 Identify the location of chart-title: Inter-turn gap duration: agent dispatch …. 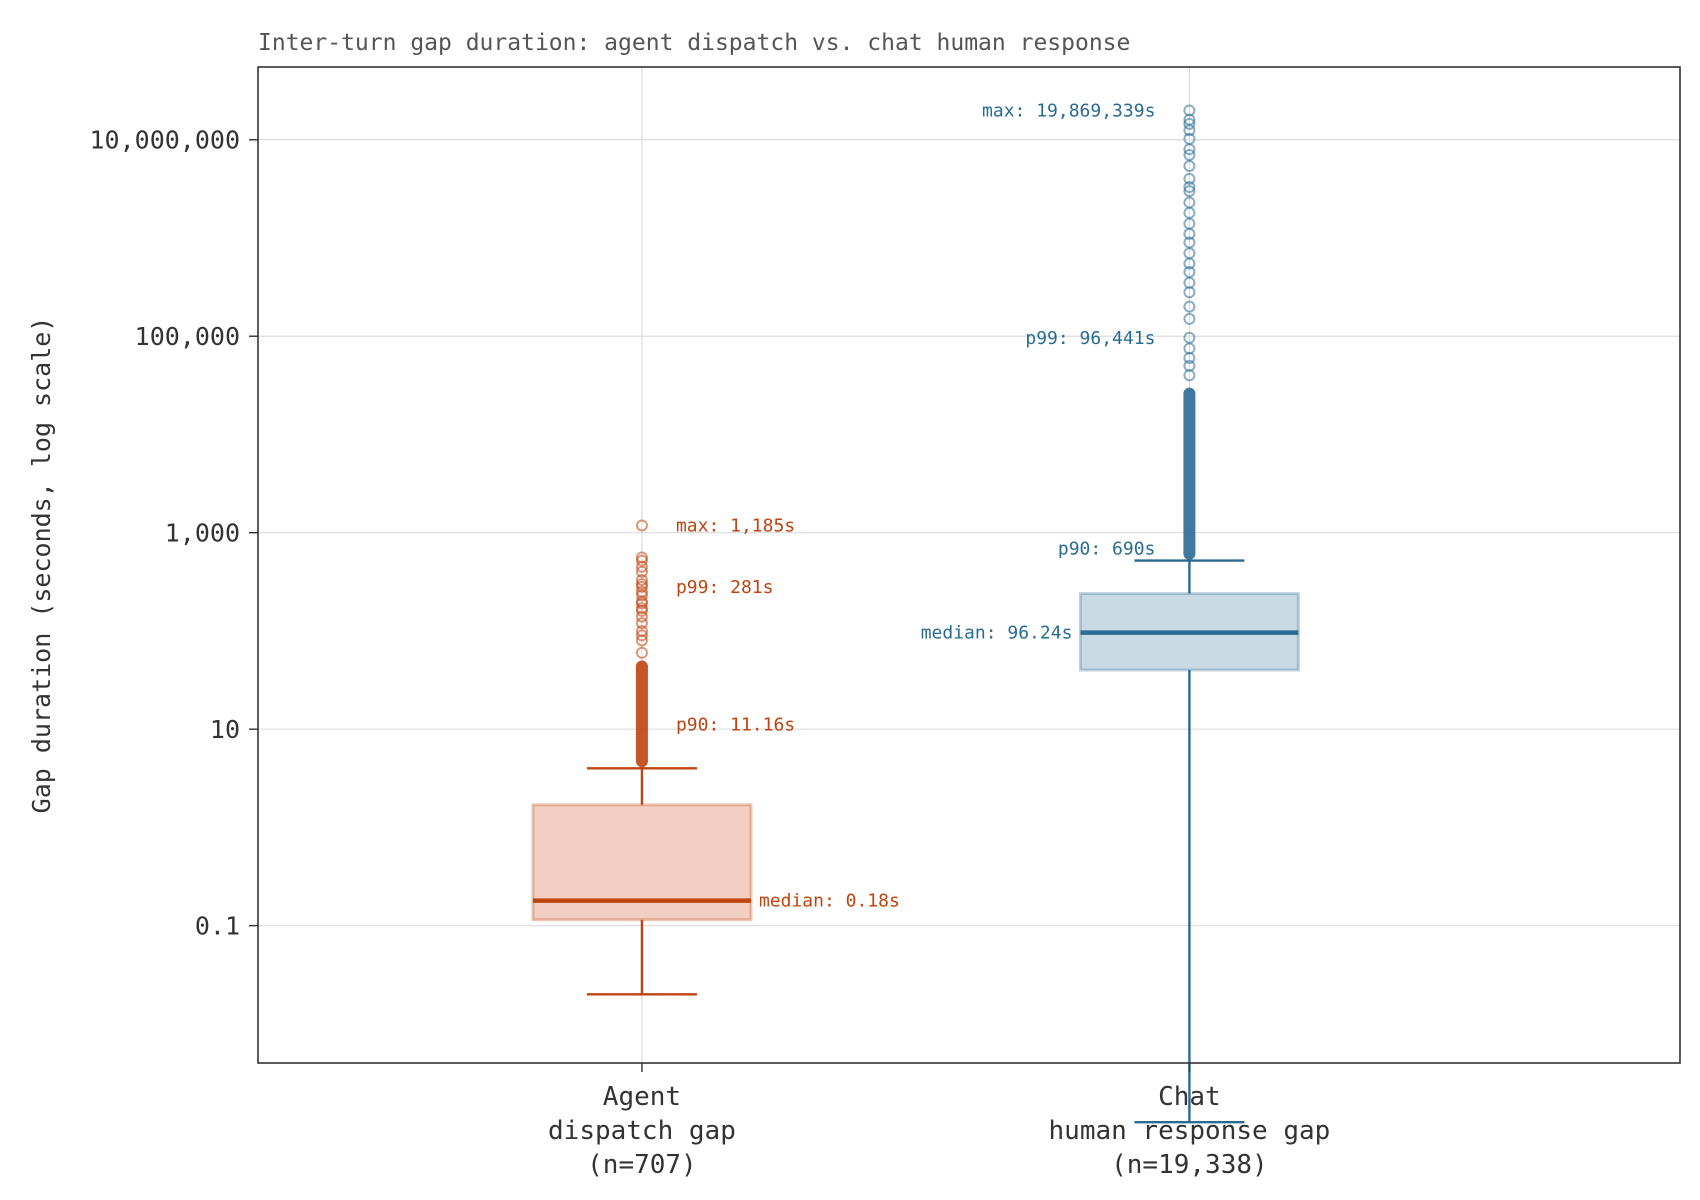
(694, 43).